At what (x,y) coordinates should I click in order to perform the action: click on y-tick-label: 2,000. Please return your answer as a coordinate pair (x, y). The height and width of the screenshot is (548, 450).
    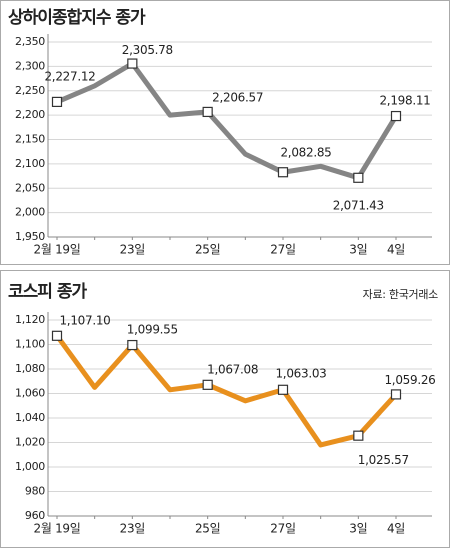
    Looking at the image, I should click on (30, 212).